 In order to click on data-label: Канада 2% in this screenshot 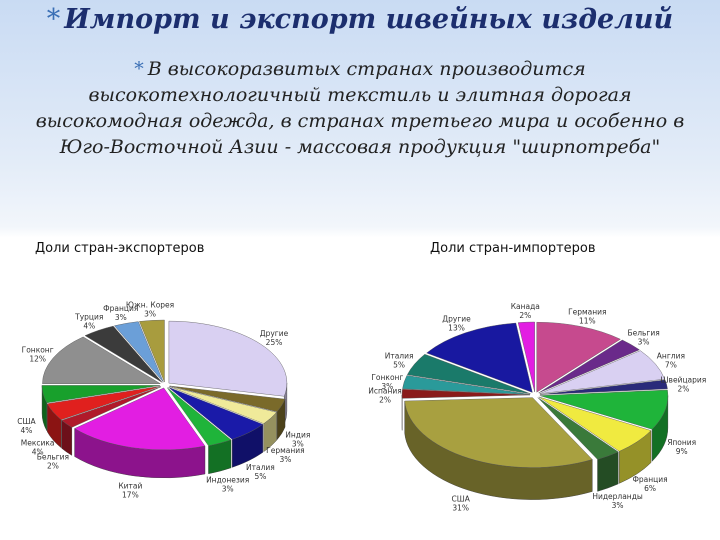, I will do `click(525, 311)`.